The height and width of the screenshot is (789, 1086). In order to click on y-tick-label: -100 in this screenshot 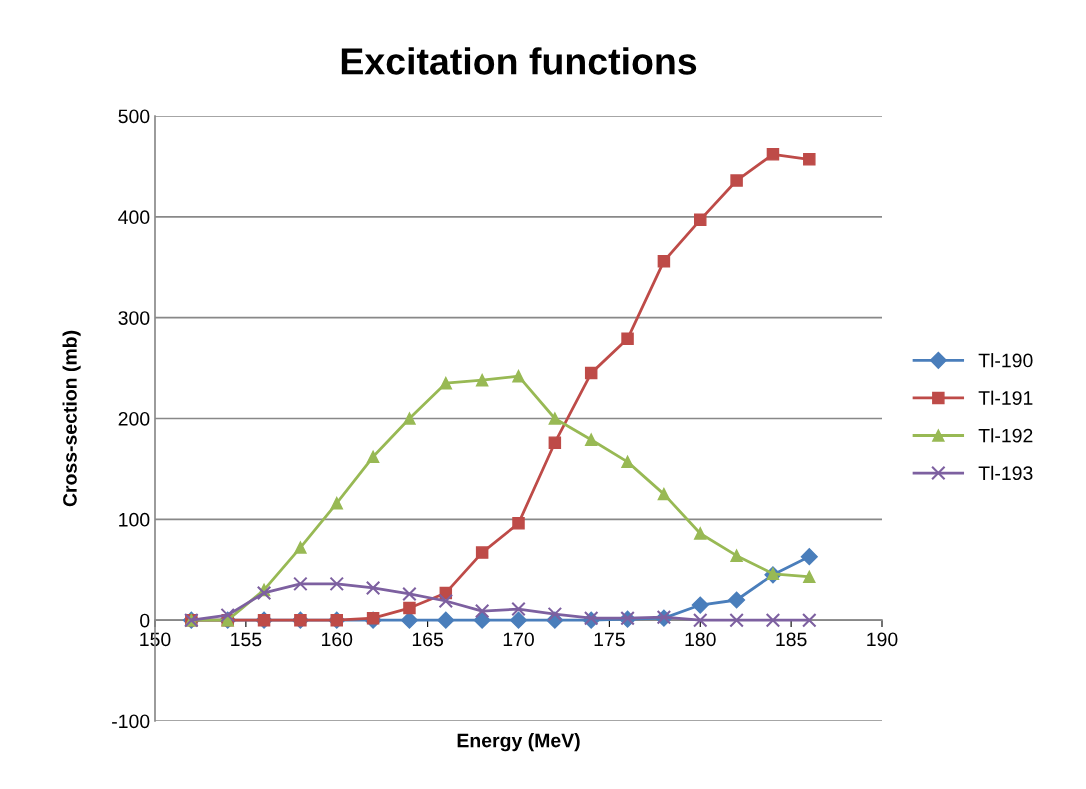, I will do `click(131, 721)`.